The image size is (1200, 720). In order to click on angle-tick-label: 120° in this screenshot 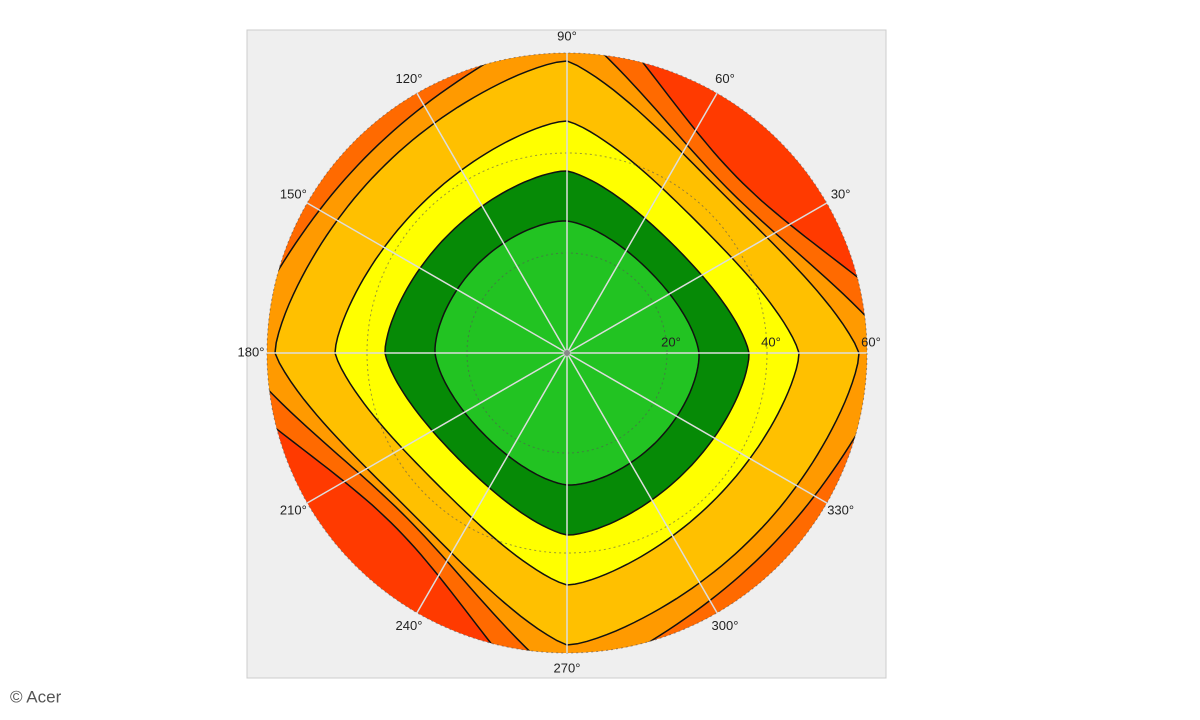, I will do `click(409, 78)`.